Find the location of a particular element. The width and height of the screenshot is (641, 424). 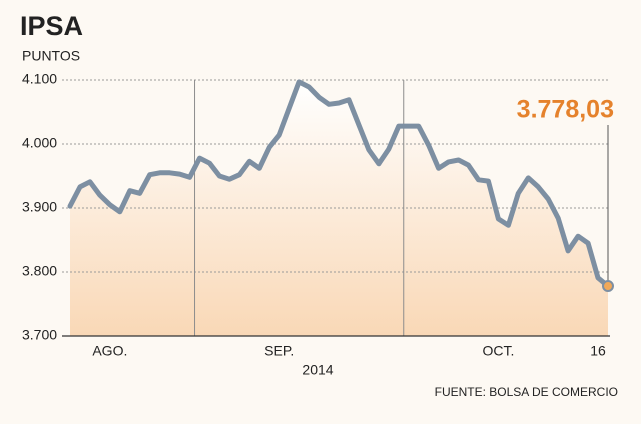

x-axis-label: 2014 is located at coordinates (317, 370).